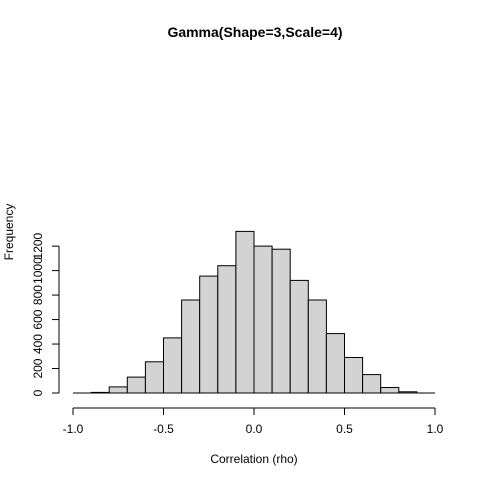 This screenshot has width=480, height=480. I want to click on x-axis: -1.0 -0.5 0.0 0.5 1.0, so click(253, 421).